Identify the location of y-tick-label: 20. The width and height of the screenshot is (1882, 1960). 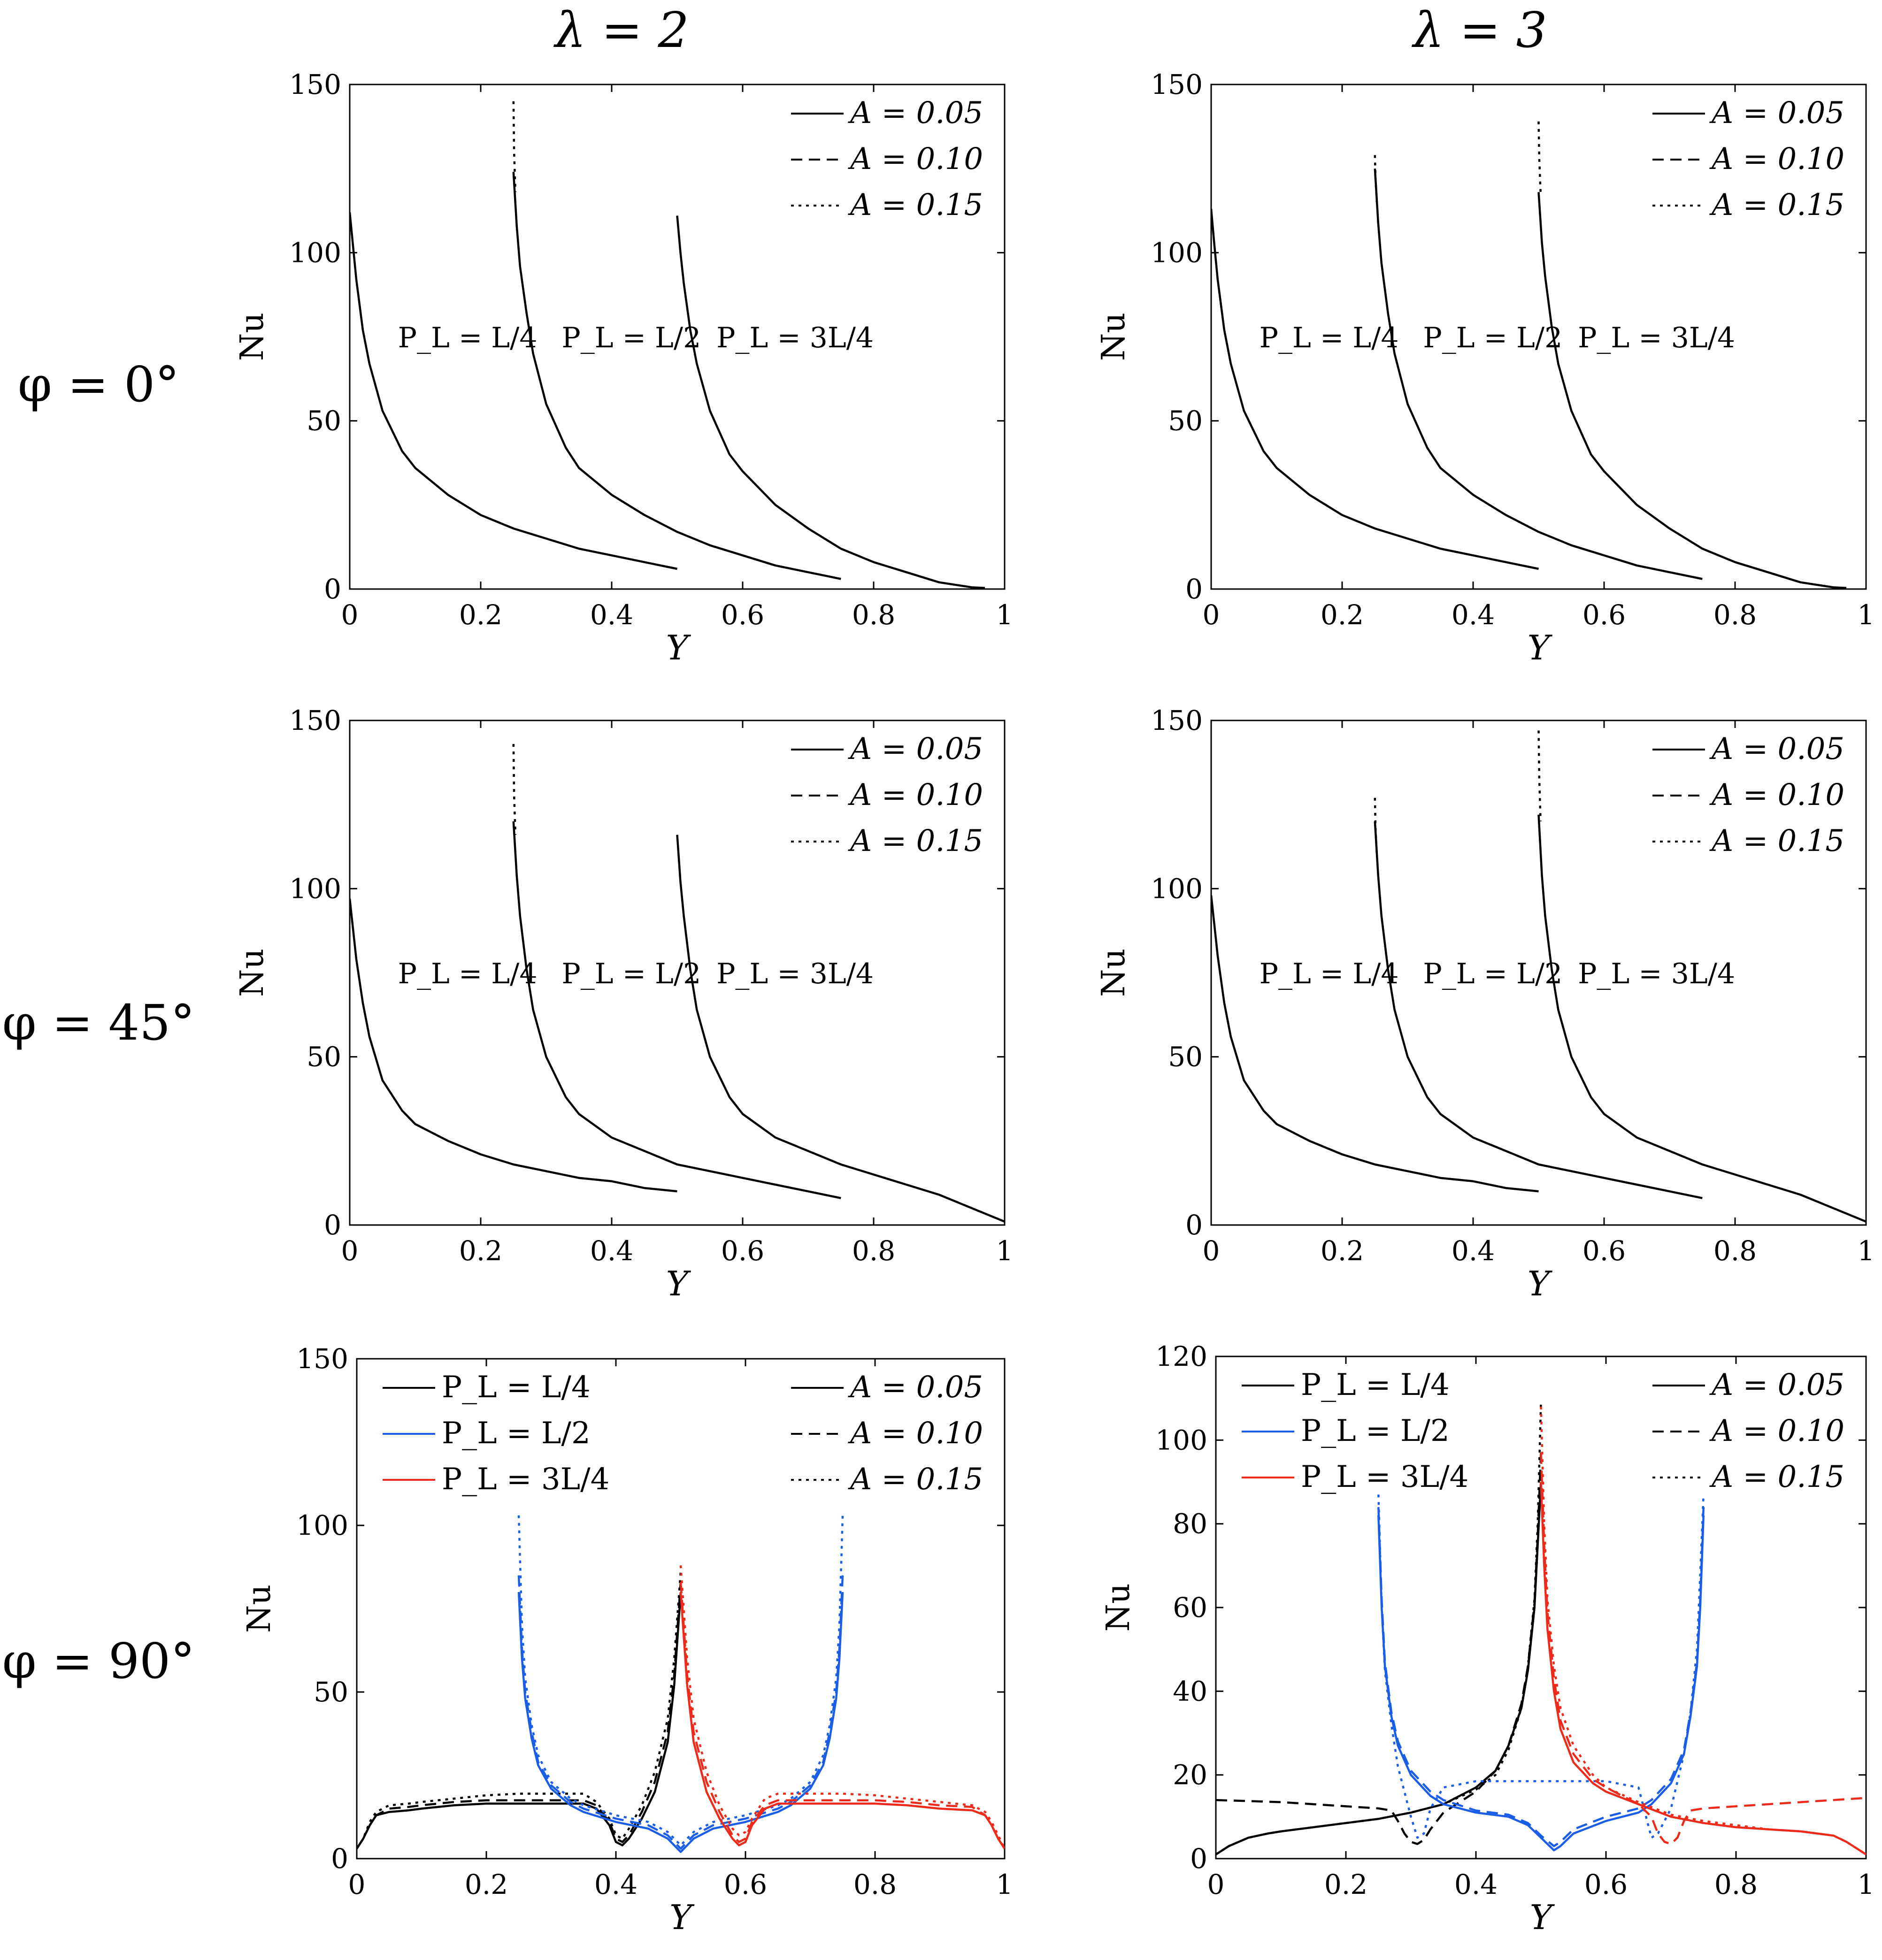
(1190, 1775).